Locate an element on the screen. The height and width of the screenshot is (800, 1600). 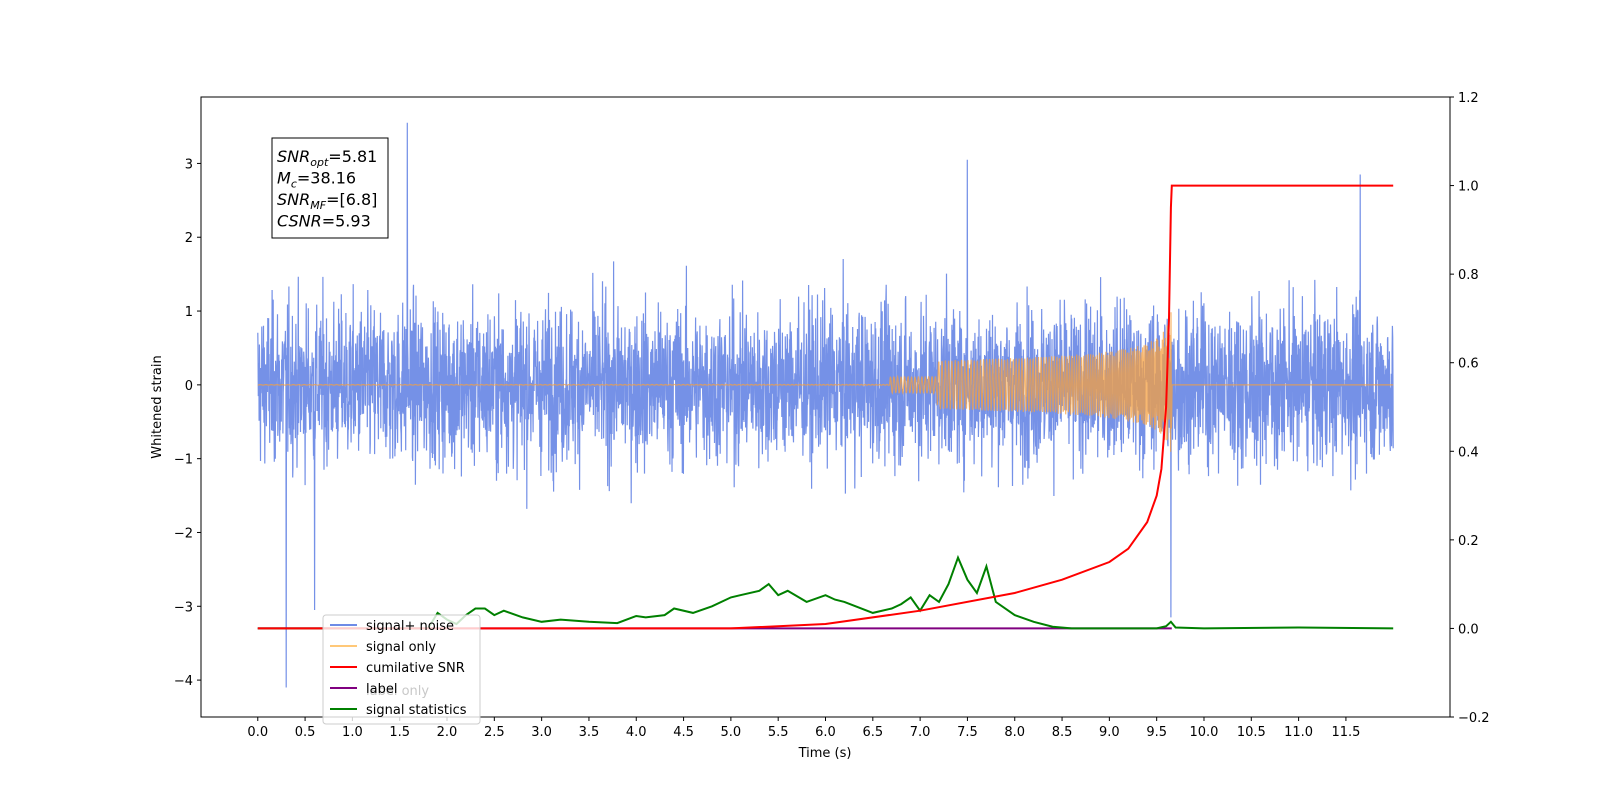
annotation-line: Mc=38.16 is located at coordinates (316, 180).